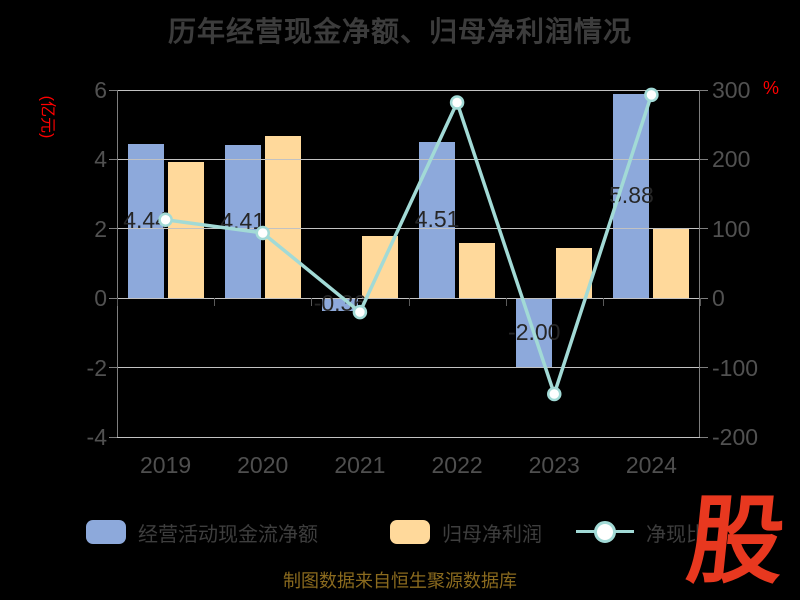 The image size is (800, 600). I want to click on bar-net-profit-2022, so click(477, 270).